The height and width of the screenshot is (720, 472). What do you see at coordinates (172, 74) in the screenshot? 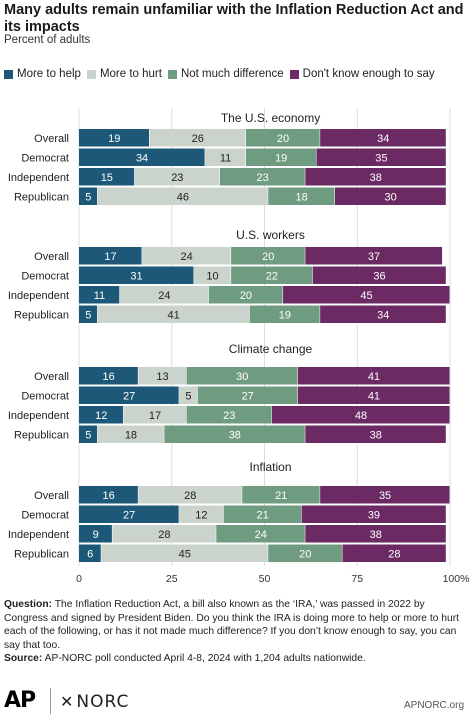
I see `legend-swatch` at bounding box center [172, 74].